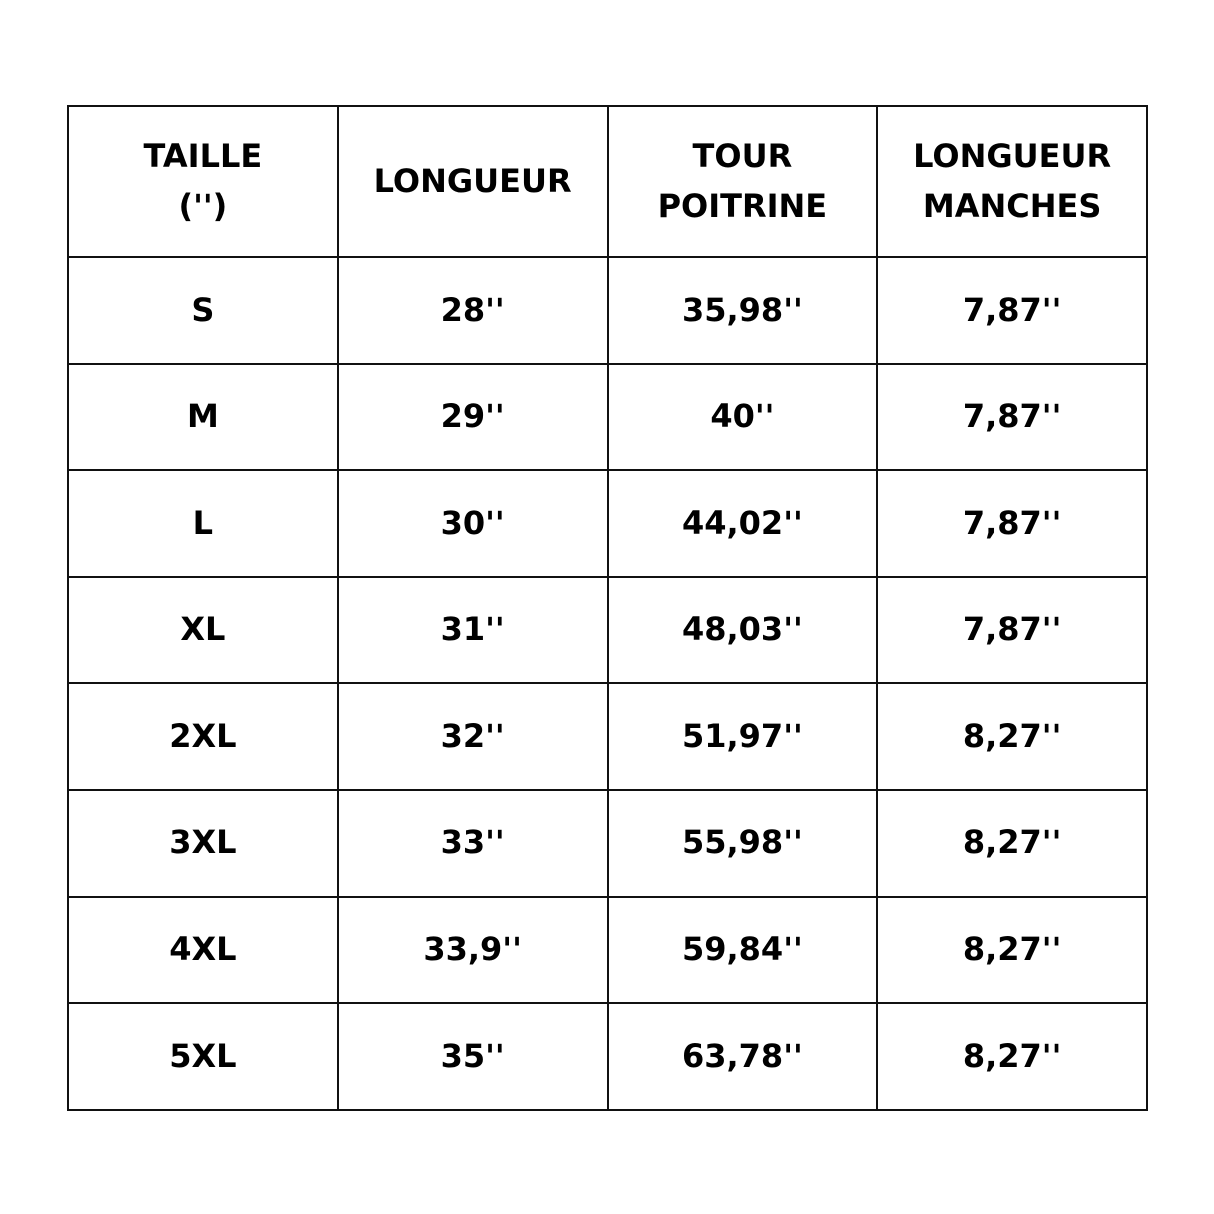 The image size is (1214, 1214). Describe the element at coordinates (742, 417) in the screenshot. I see `cell-tour-poitrine: 40''` at that location.